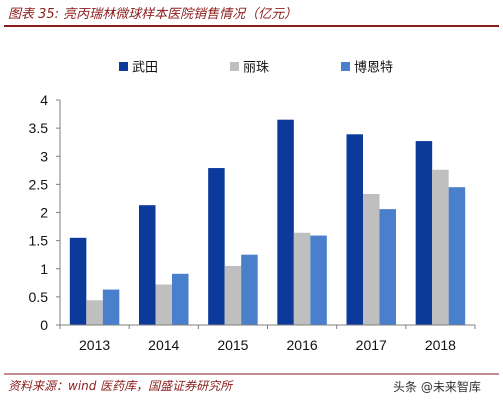 This screenshot has height=404, width=503. What do you see at coordinates (180, 299) in the screenshot?
I see `bar-series3-2014` at bounding box center [180, 299].